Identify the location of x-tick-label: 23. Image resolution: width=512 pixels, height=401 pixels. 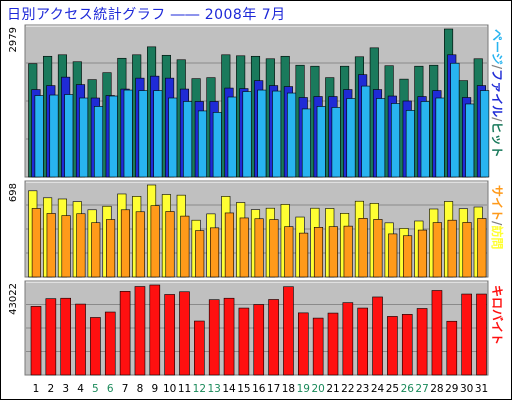
(362, 389).